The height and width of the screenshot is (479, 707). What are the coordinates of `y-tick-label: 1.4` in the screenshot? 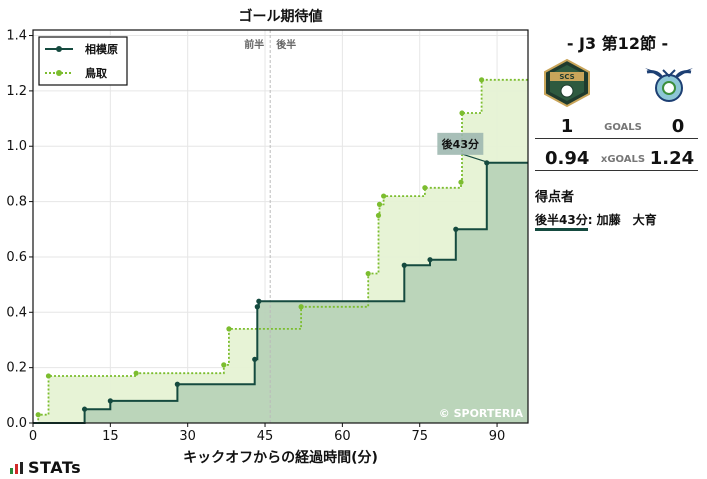 It's located at (16, 36).